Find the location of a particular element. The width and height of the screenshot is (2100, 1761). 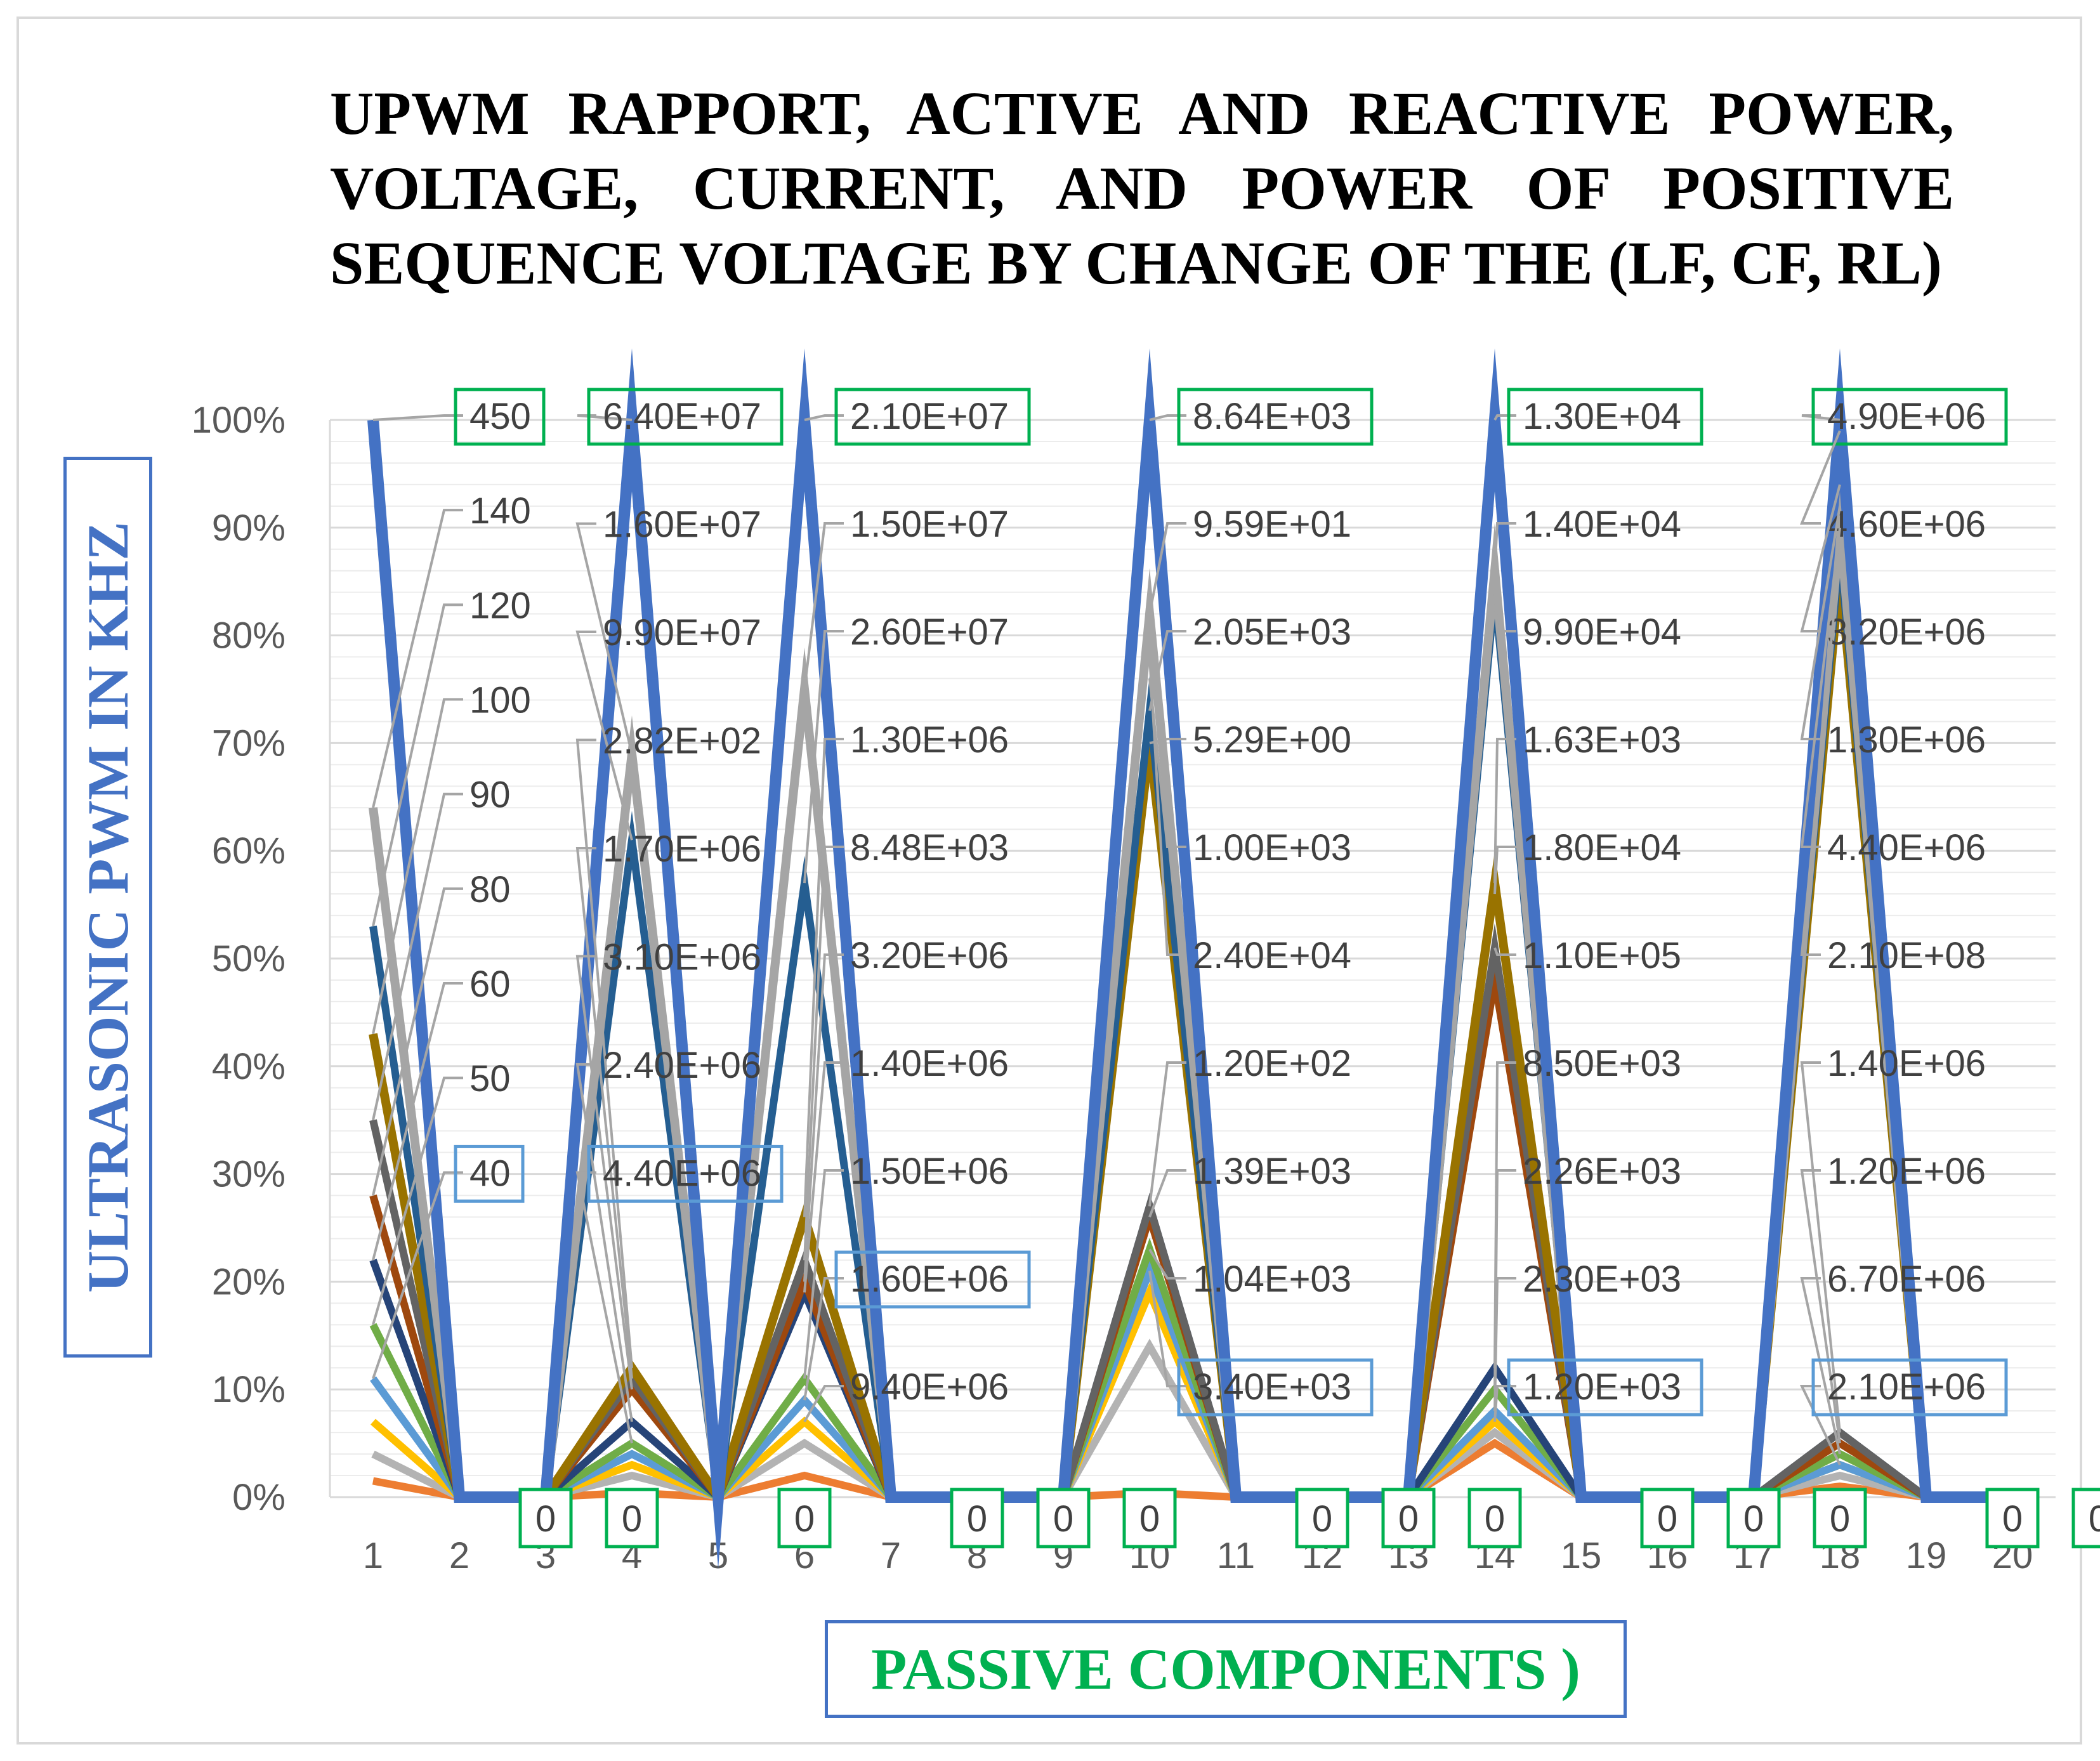

data-label: 80 is located at coordinates (490, 889).